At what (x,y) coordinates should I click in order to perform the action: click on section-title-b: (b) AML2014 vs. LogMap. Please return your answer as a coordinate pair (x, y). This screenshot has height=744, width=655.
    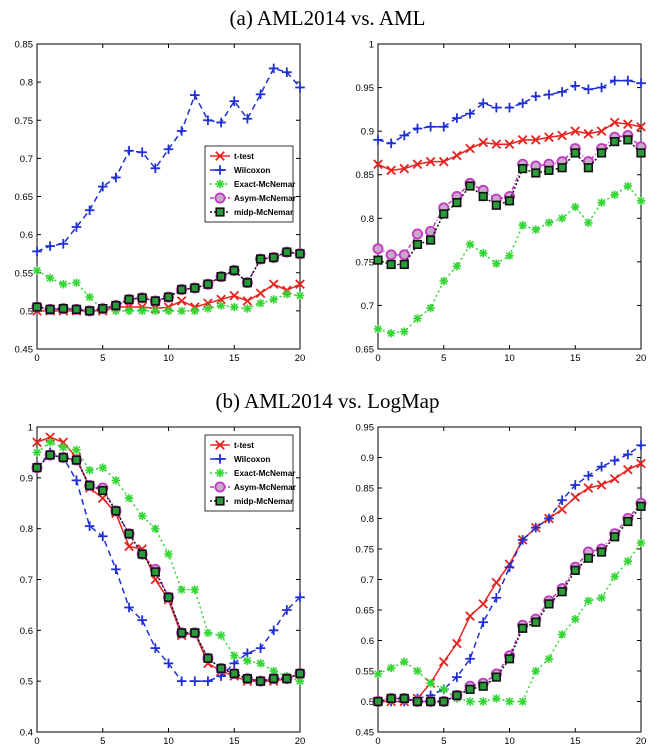
    Looking at the image, I should click on (327, 401).